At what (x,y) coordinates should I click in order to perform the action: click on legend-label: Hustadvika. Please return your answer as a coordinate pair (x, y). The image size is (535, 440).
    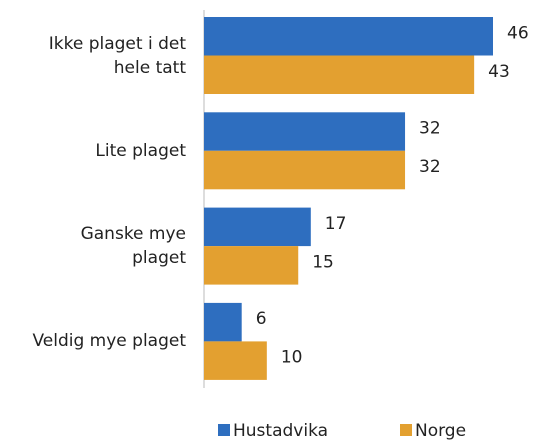
    Looking at the image, I should click on (280, 430).